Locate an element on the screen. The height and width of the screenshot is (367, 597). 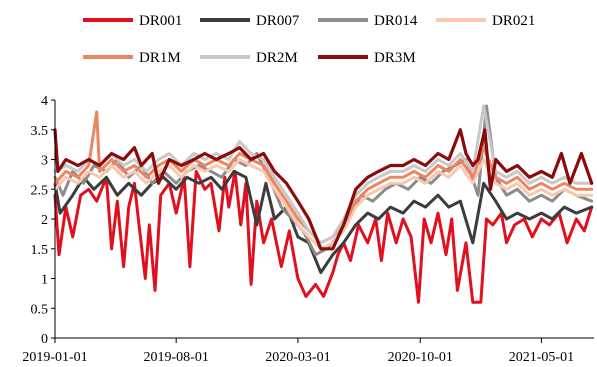
legend-label: DR2M is located at coordinates (277, 58).